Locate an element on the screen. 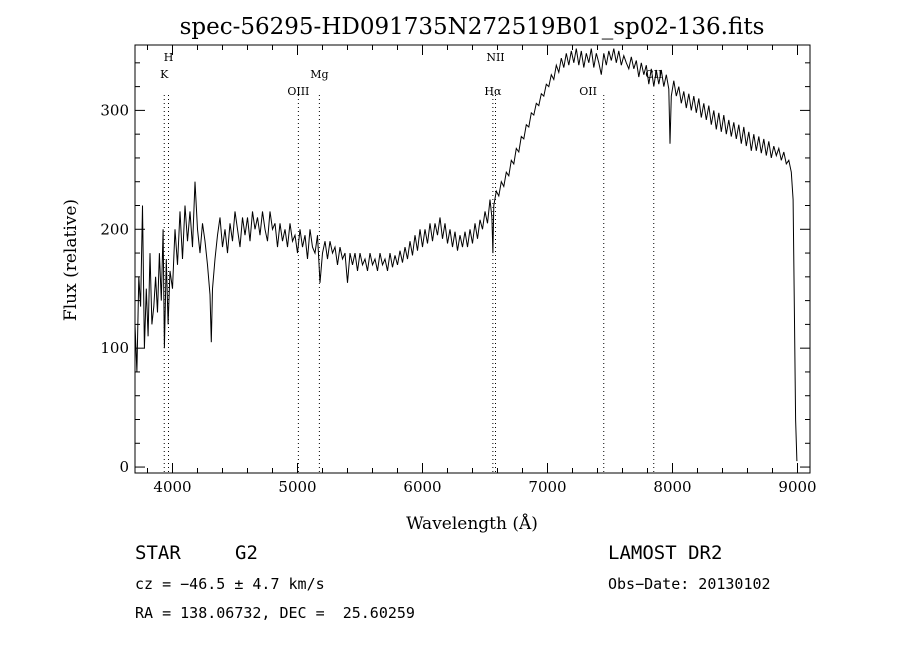 This screenshot has height=650, width=900. x-tick-label: 6000 is located at coordinates (422, 487).